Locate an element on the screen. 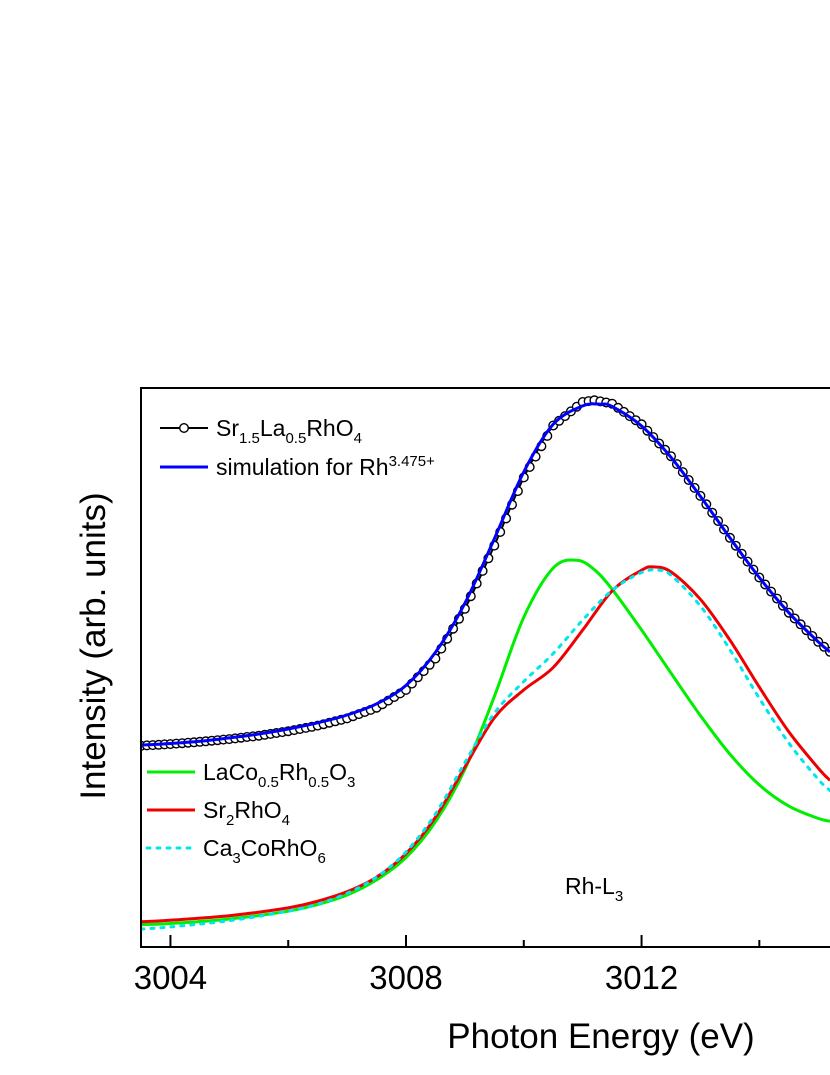  legend-top-left: Sr1.5La0.5RhO4 simulation for Rh3.475+ is located at coordinates (297, 447).